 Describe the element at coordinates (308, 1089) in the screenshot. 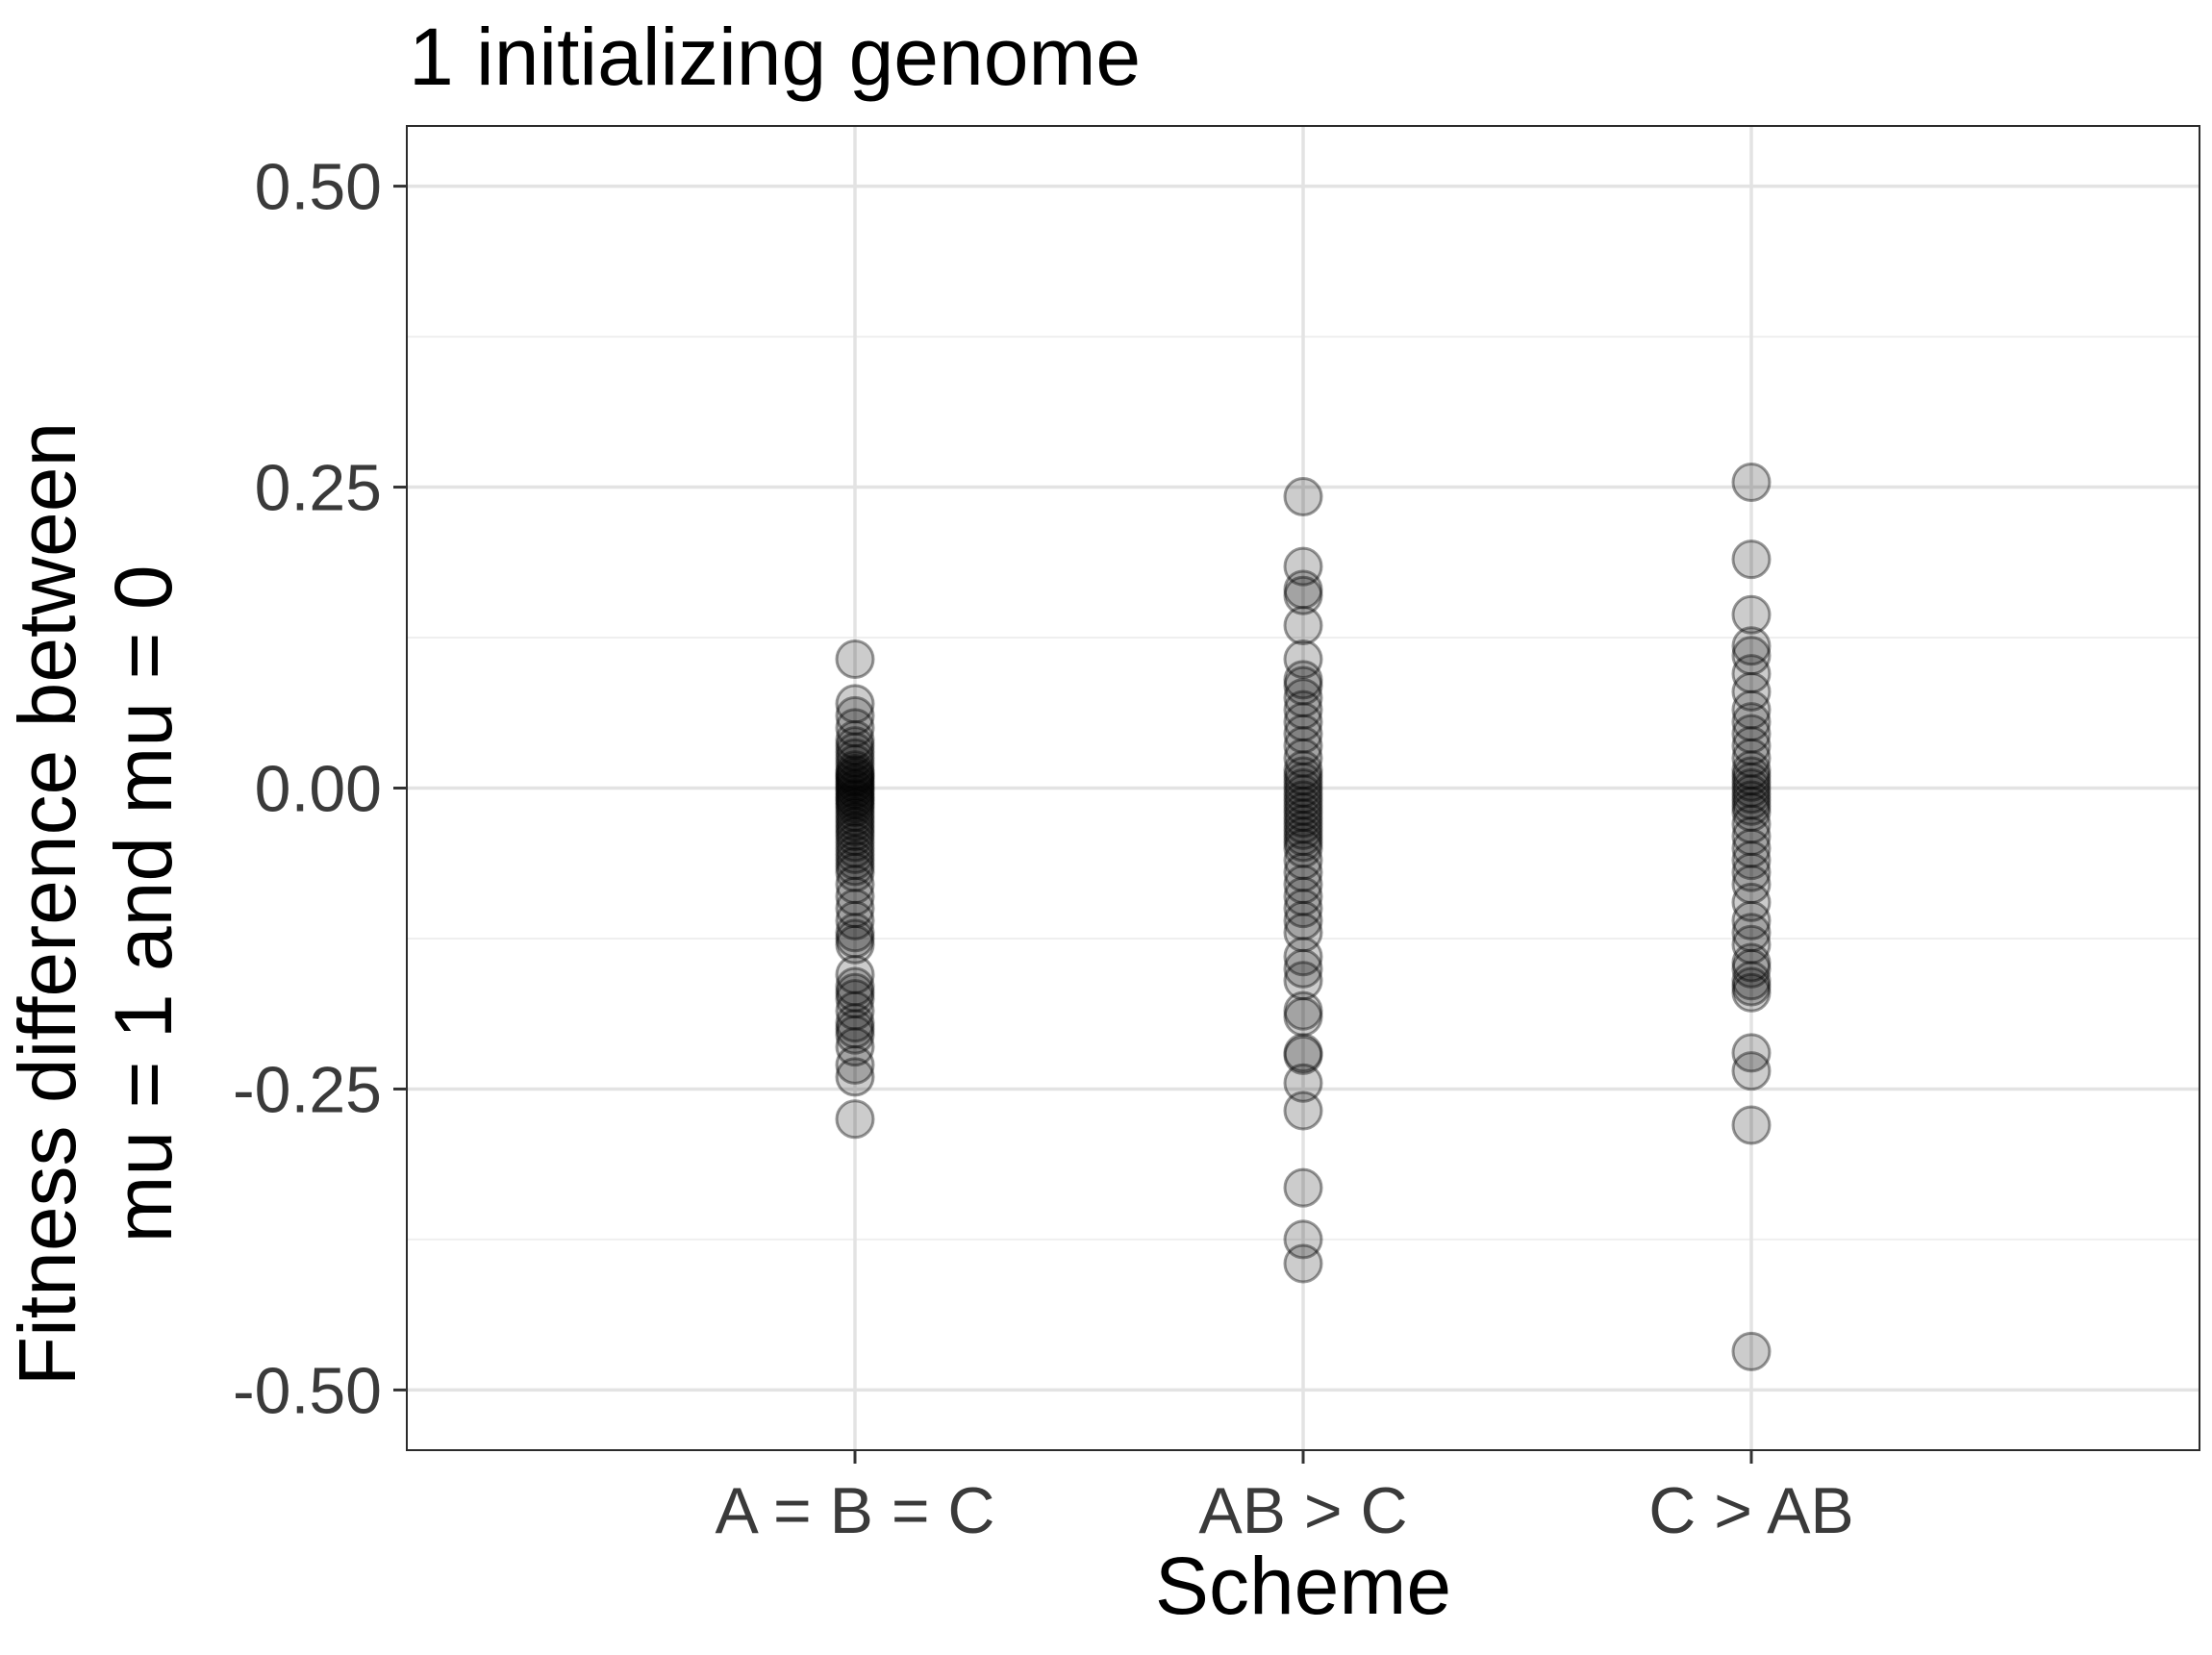

I see `y-tick-label: -0.25` at that location.